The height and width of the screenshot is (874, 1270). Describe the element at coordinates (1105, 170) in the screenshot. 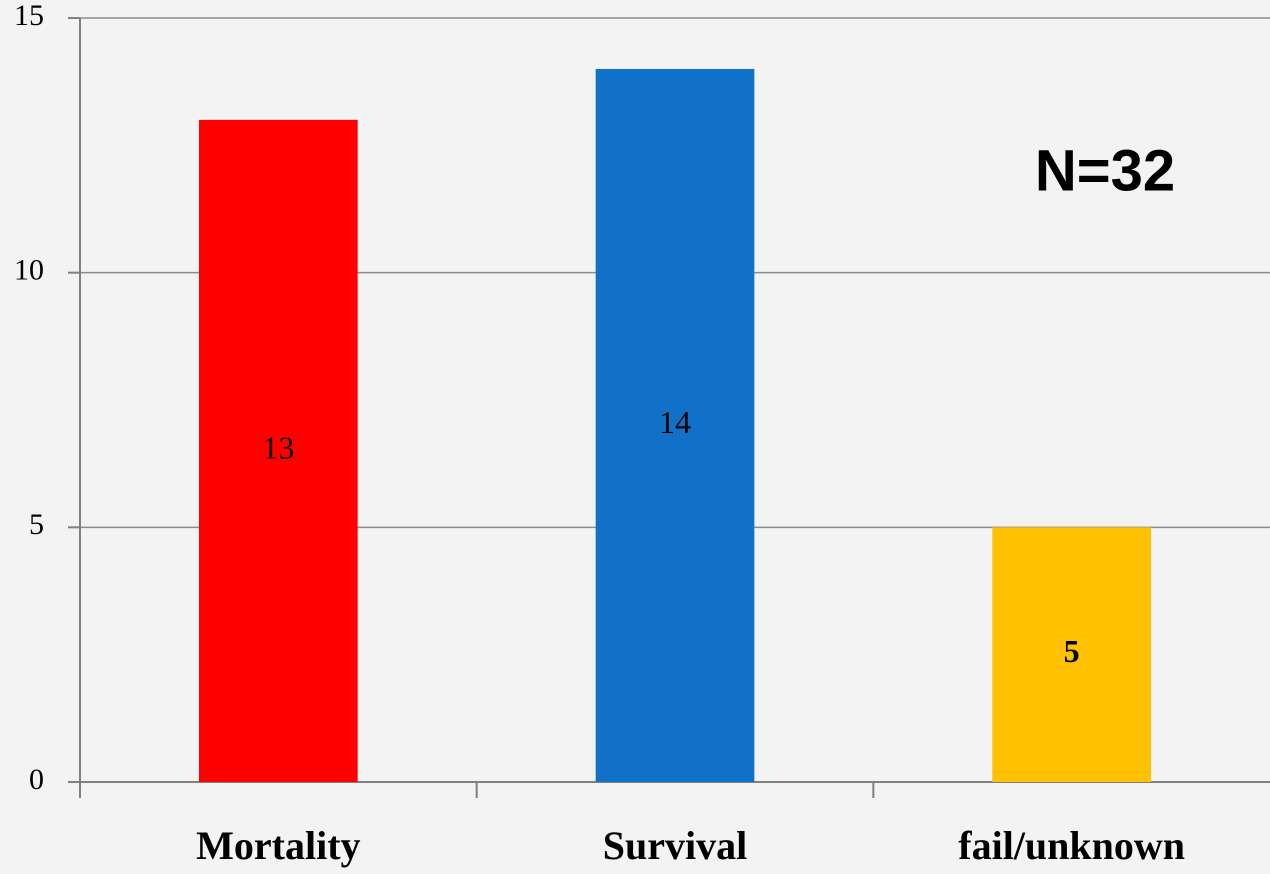

I see `annotation: N=32` at that location.